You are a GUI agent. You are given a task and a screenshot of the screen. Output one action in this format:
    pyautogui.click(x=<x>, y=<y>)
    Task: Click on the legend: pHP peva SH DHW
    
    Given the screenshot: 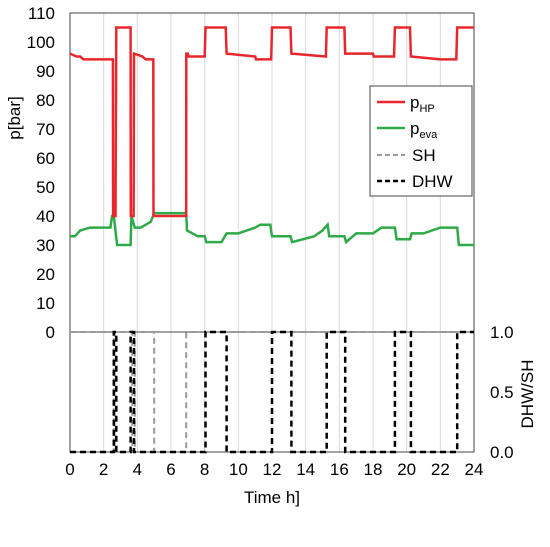 What is the action you would take?
    pyautogui.click(x=421, y=141)
    